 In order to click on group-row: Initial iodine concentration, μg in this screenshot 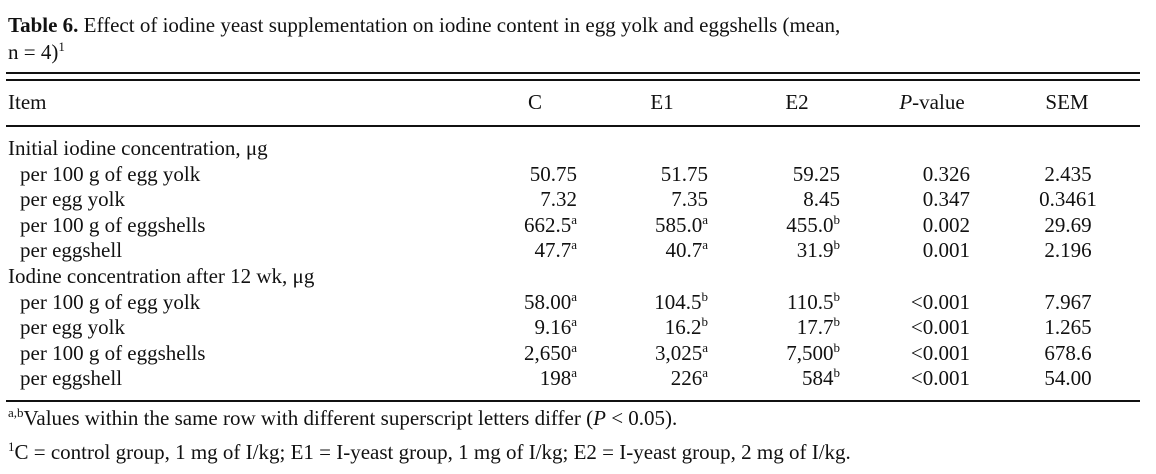, I will do `click(138, 148)`.